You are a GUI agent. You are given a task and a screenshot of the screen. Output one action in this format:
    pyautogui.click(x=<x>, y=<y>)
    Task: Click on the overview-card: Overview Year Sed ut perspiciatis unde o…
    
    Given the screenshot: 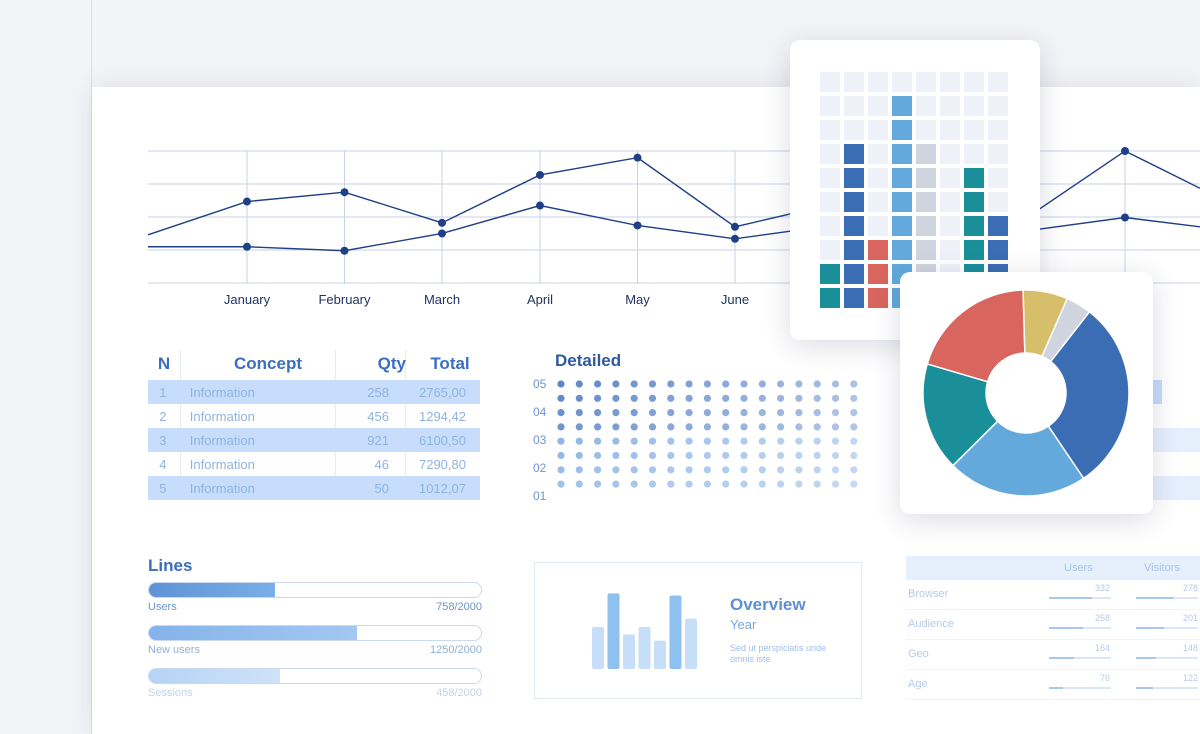 What is the action you would take?
    pyautogui.click(x=698, y=630)
    